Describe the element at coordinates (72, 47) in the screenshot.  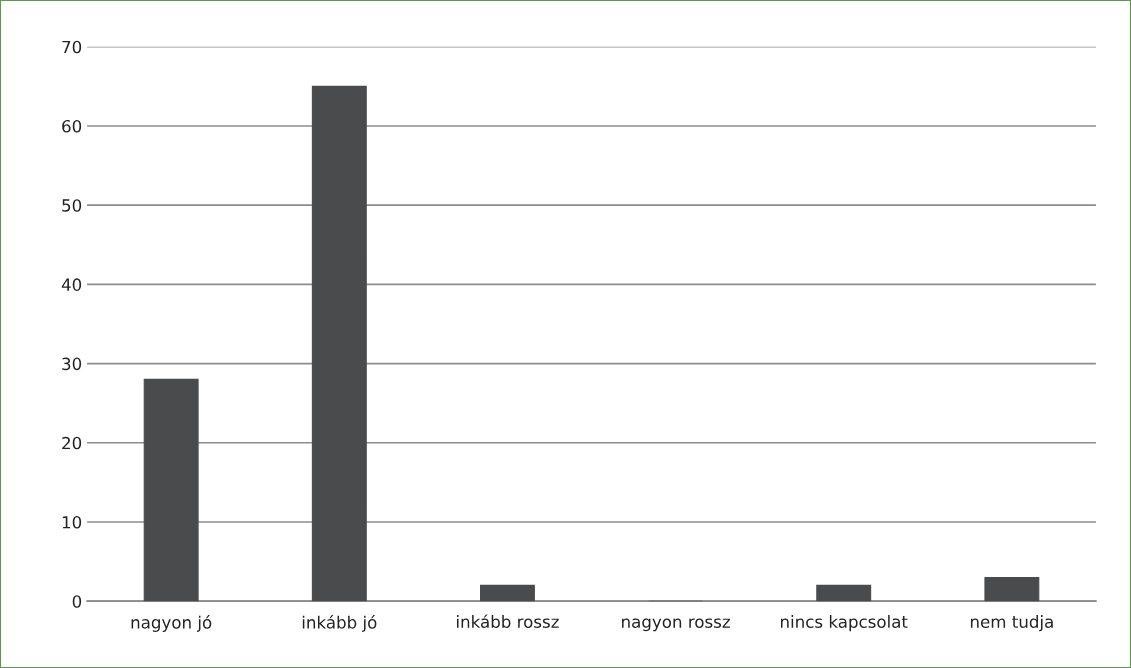
I see `y-tick-label: 70` at that location.